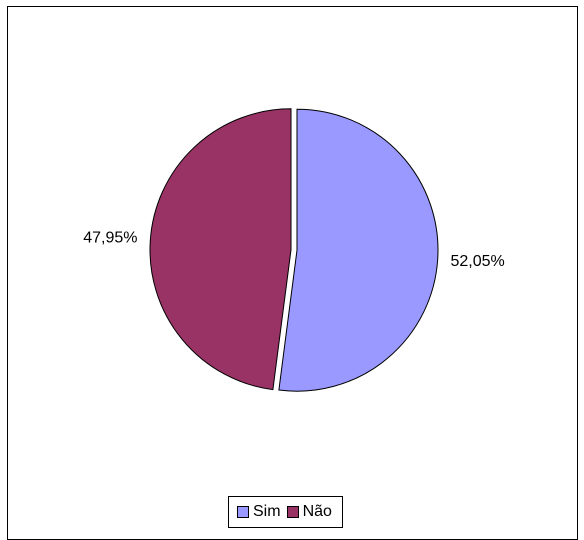 The image size is (584, 540). I want to click on pie-slice-nao, so click(220, 249).